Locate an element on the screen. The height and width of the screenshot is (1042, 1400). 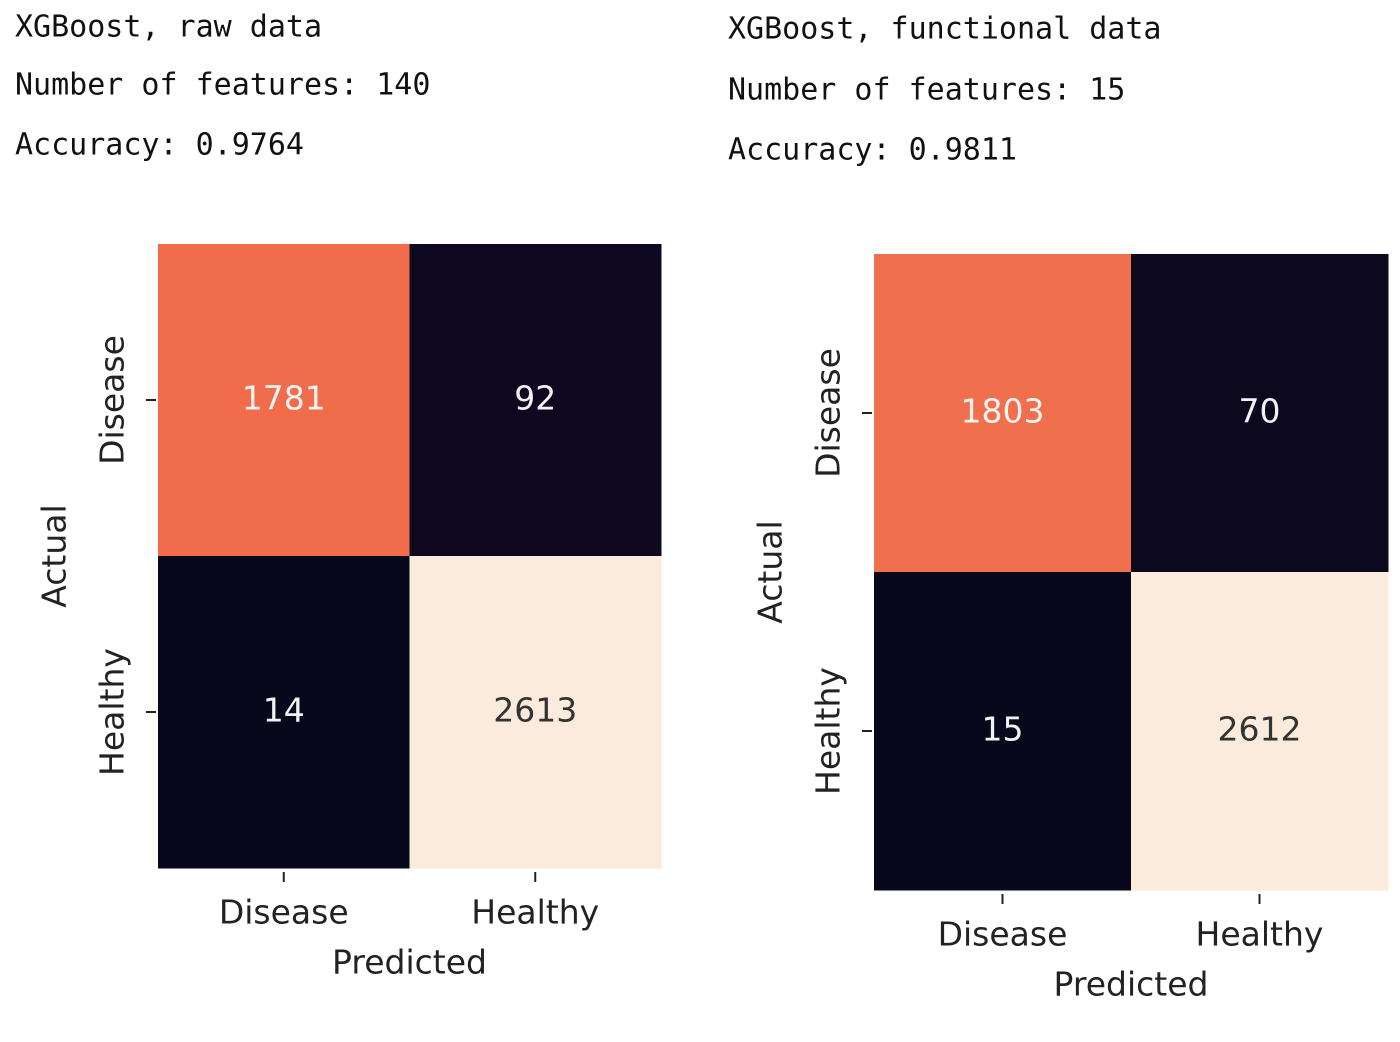
info-line: Accuracy: 0.9764 is located at coordinates (159, 145).